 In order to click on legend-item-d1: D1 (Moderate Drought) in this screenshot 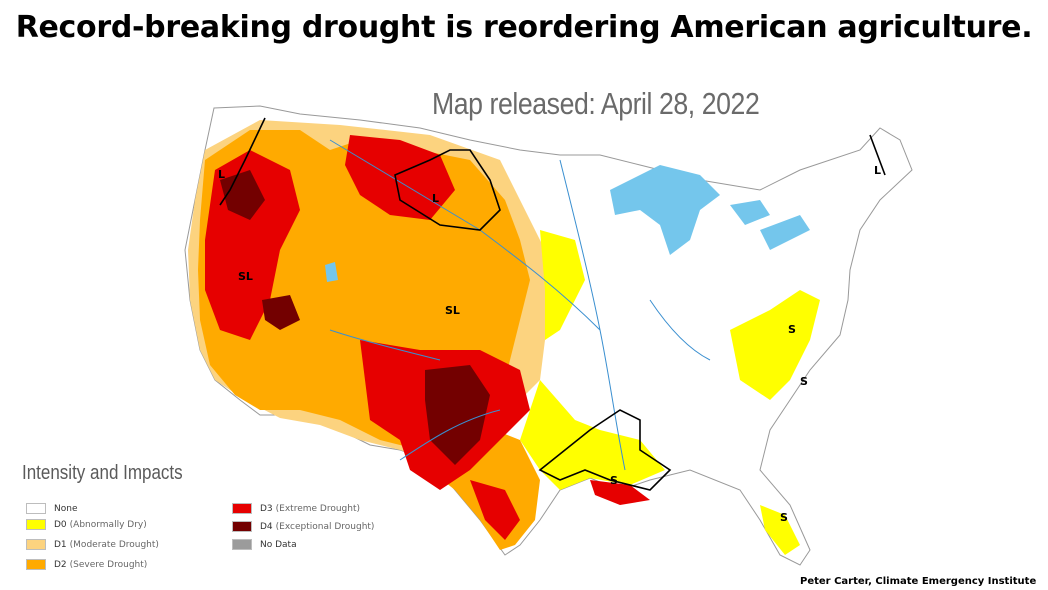, I will do `click(92, 544)`.